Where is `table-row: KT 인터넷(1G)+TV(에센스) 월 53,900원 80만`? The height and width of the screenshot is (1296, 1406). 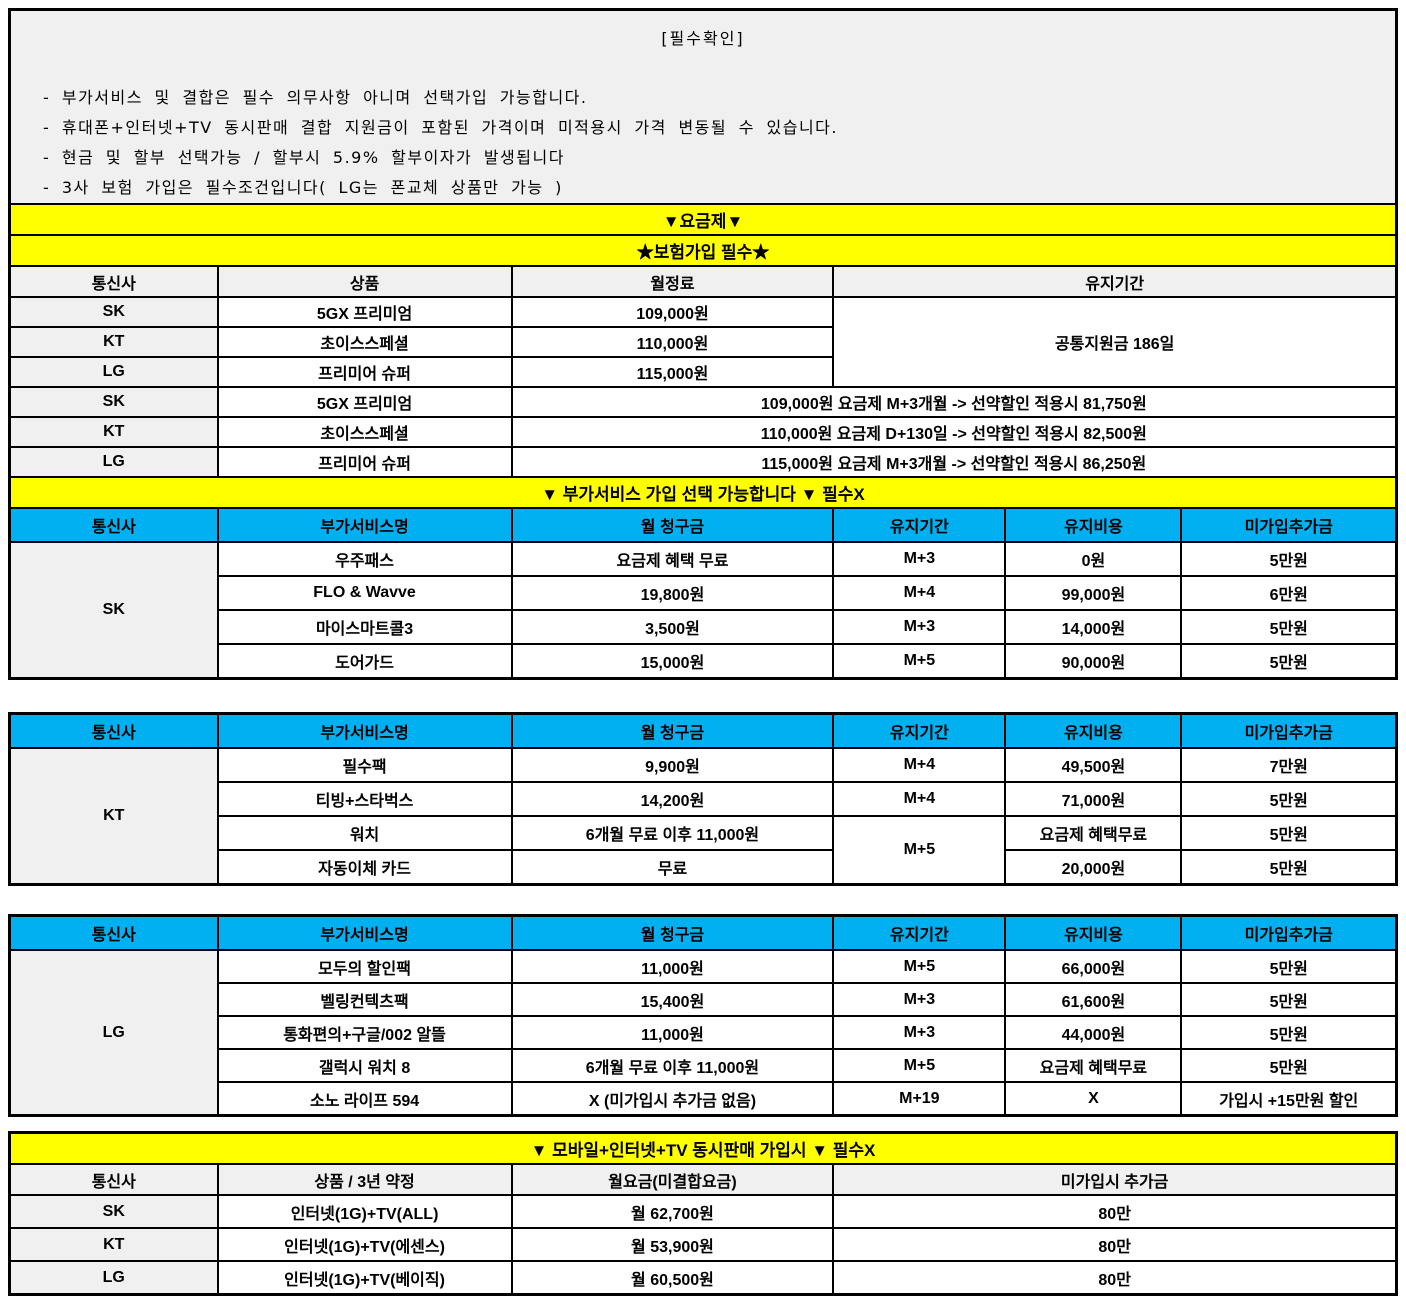
table-row: KT 인터넷(1G)+TV(에센스) 월 53,900원 80만 is located at coordinates (703, 1244).